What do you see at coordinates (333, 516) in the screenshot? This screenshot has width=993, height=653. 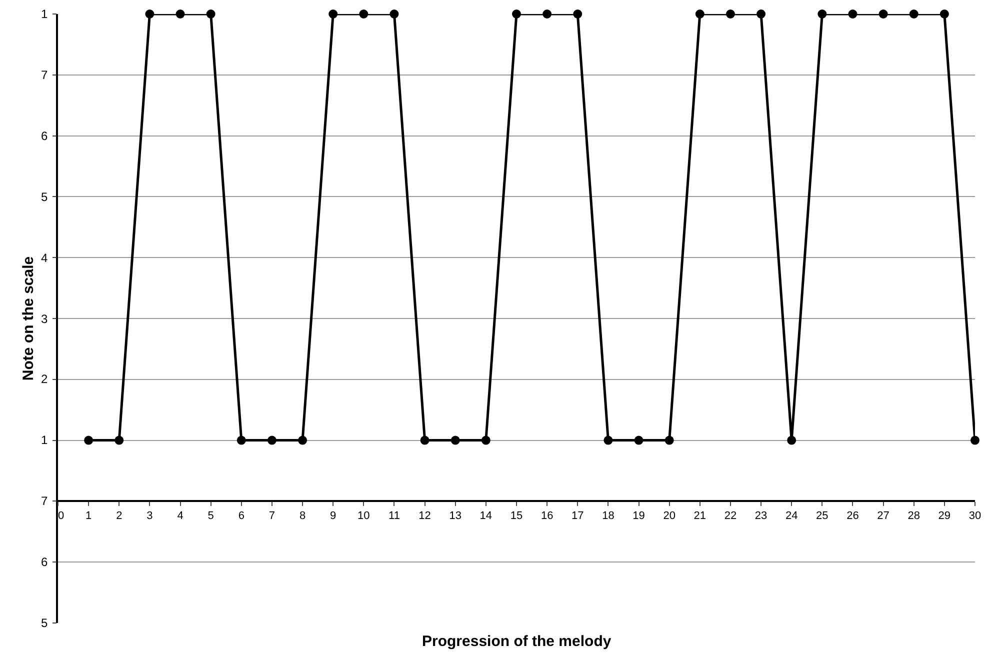 I see `x-tick-label: 9` at bounding box center [333, 516].